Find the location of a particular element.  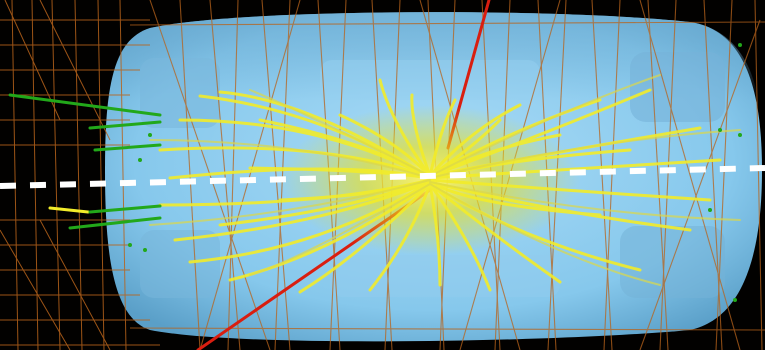

isolated-track-left is located at coordinates (69, 210).